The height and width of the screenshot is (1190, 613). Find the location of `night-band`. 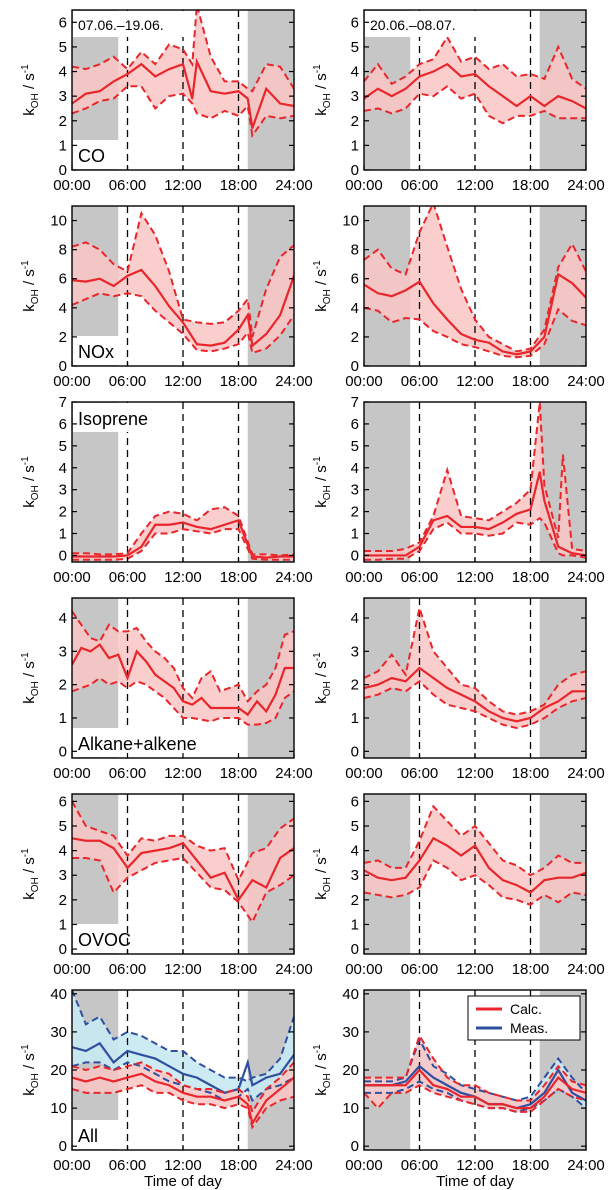

night-band is located at coordinates (270, 482).